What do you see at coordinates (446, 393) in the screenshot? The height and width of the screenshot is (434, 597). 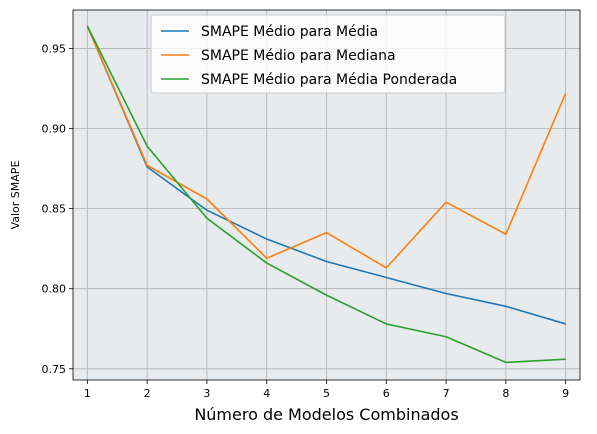 I see `x-tick-label: 7` at bounding box center [446, 393].